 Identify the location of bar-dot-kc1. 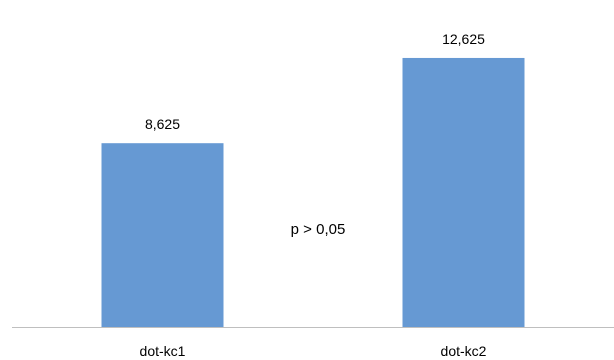
(162, 235).